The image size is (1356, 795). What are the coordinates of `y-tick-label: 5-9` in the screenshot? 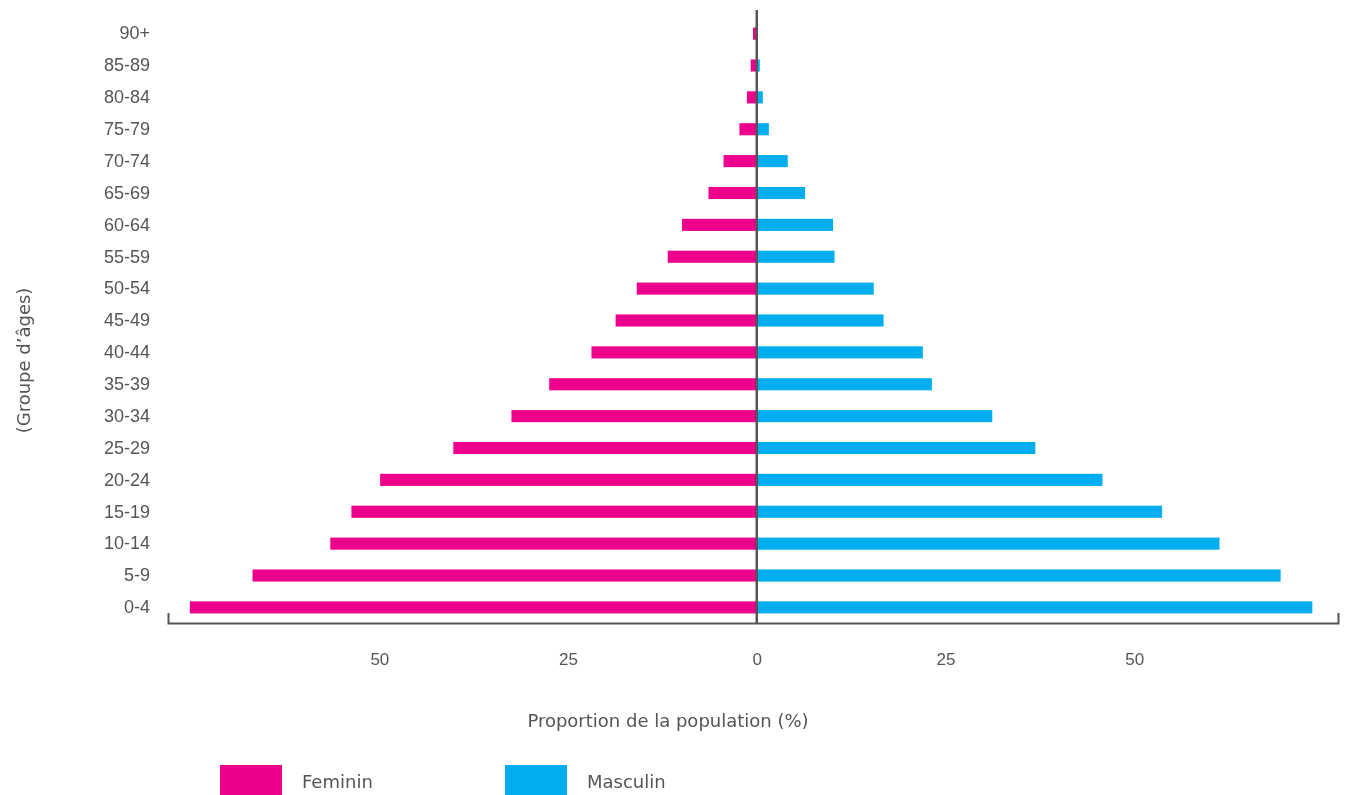 It's located at (136, 575).